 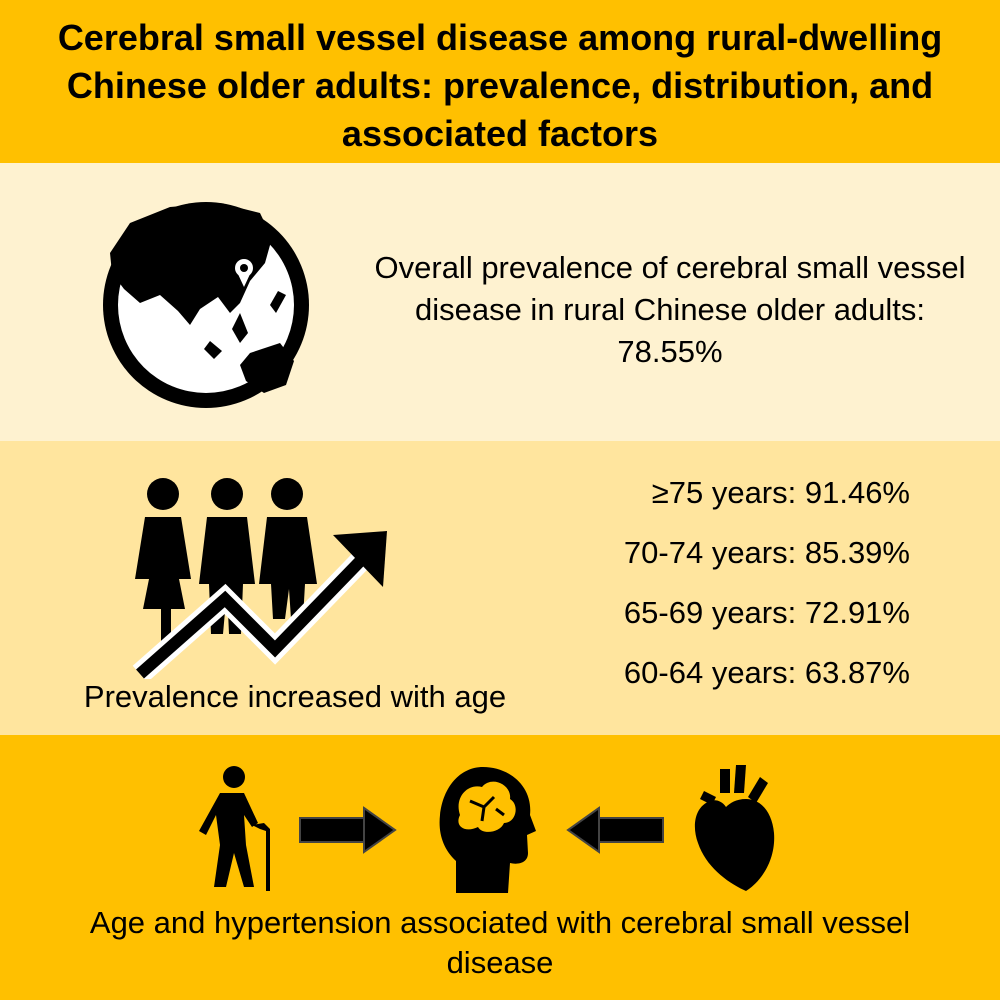 I want to click on brain-icon, so click(x=487, y=830).